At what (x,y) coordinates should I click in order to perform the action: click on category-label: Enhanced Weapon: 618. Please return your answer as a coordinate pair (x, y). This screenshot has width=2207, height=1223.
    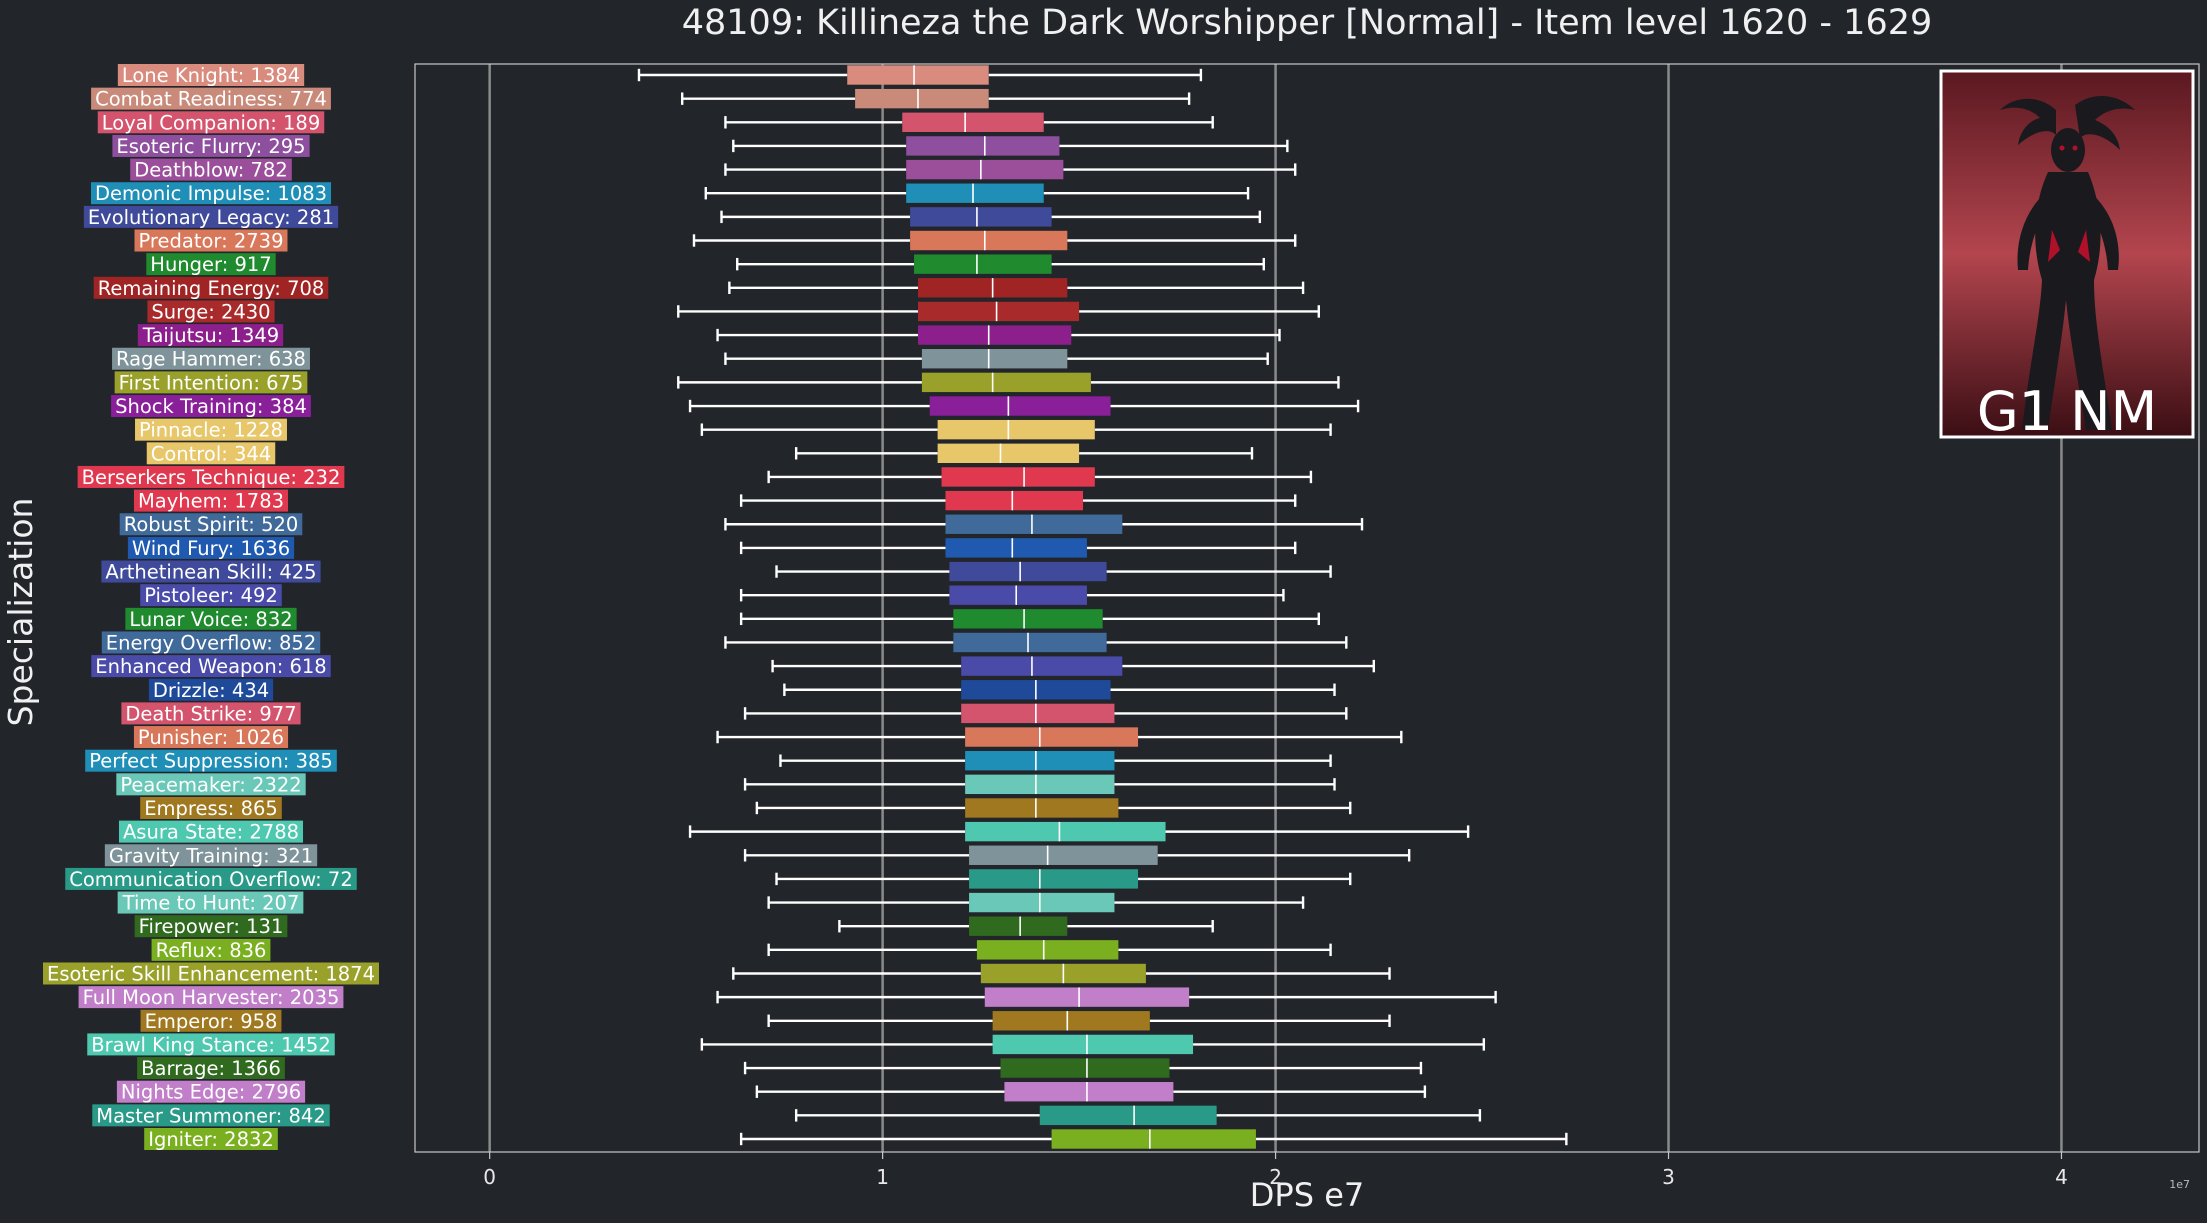
    Looking at the image, I should click on (211, 666).